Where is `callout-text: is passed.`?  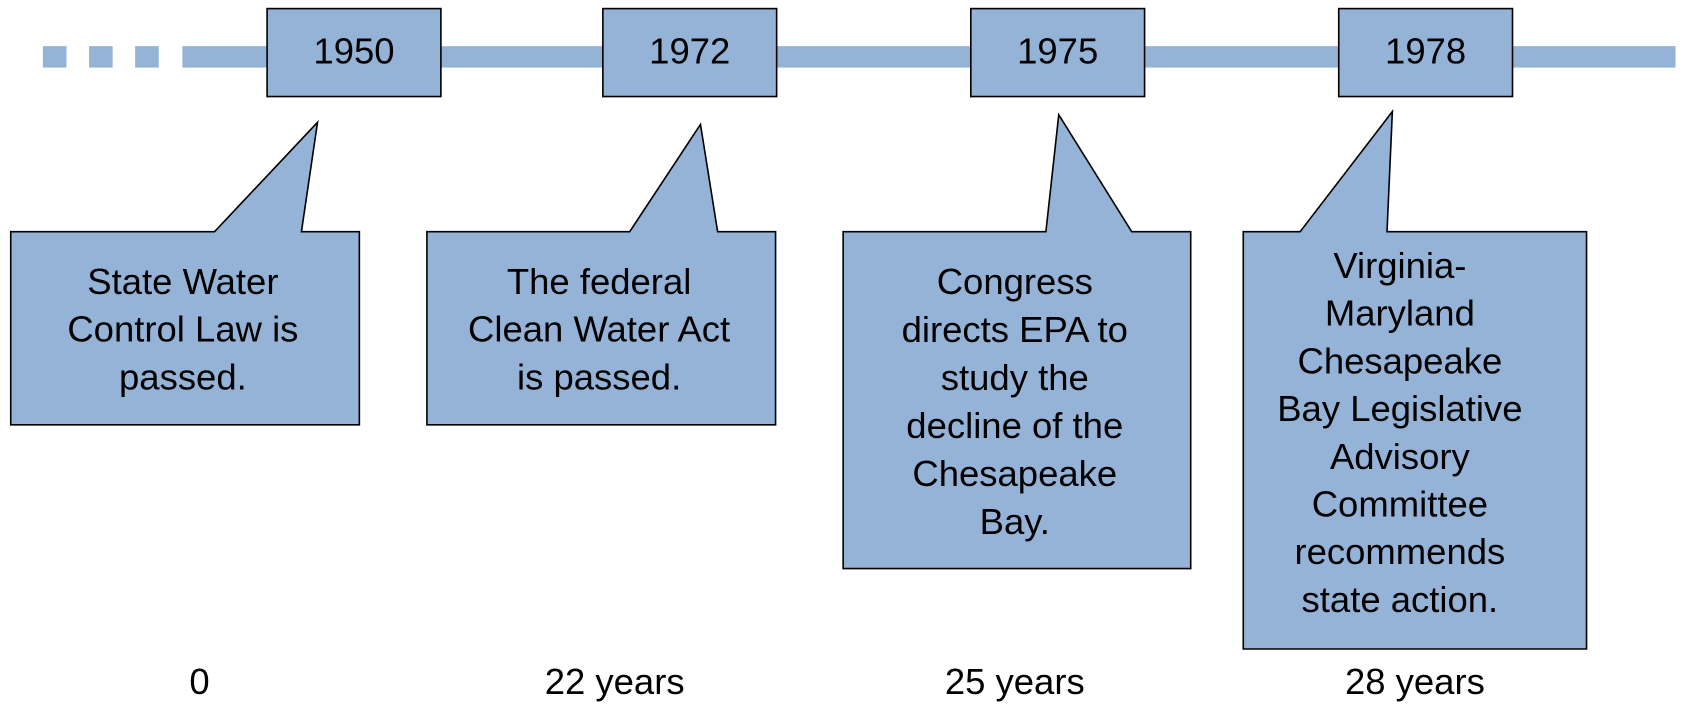
callout-text: is passed. is located at coordinates (599, 376).